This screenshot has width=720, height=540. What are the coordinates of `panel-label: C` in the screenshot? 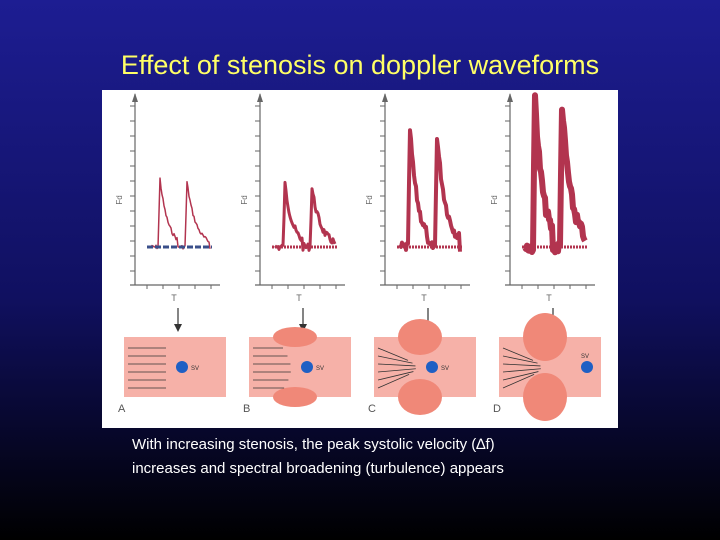 It's located at (372, 409).